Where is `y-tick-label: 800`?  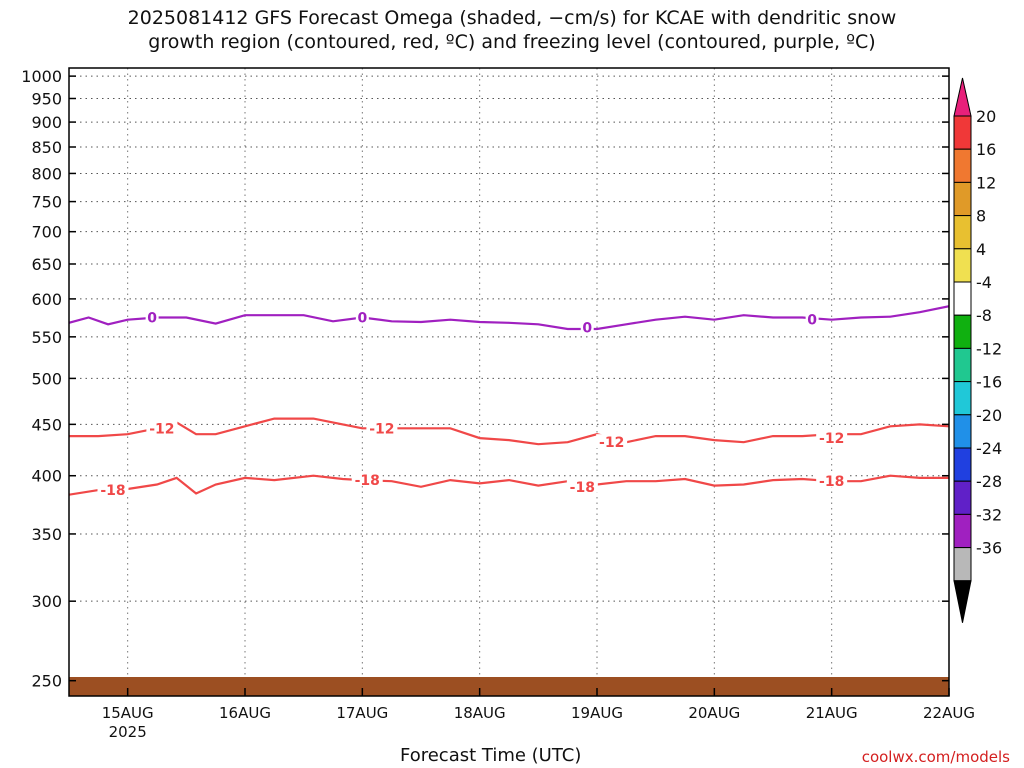
y-tick-label: 800 is located at coordinates (46, 173).